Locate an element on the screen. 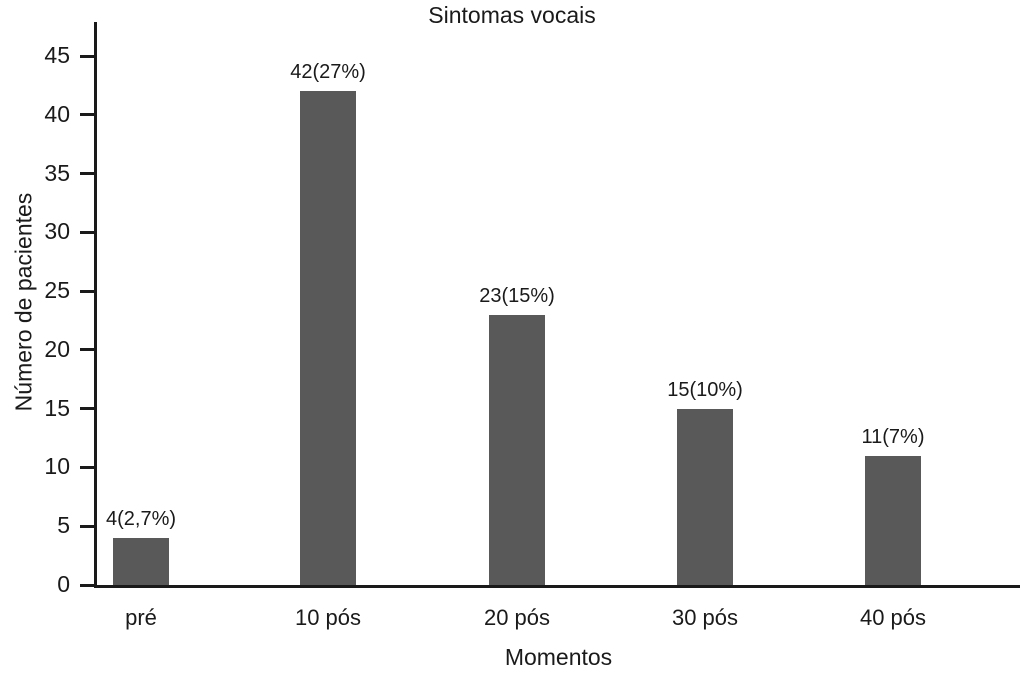 This screenshot has height=676, width=1024. bar-20-pós is located at coordinates (517, 449).